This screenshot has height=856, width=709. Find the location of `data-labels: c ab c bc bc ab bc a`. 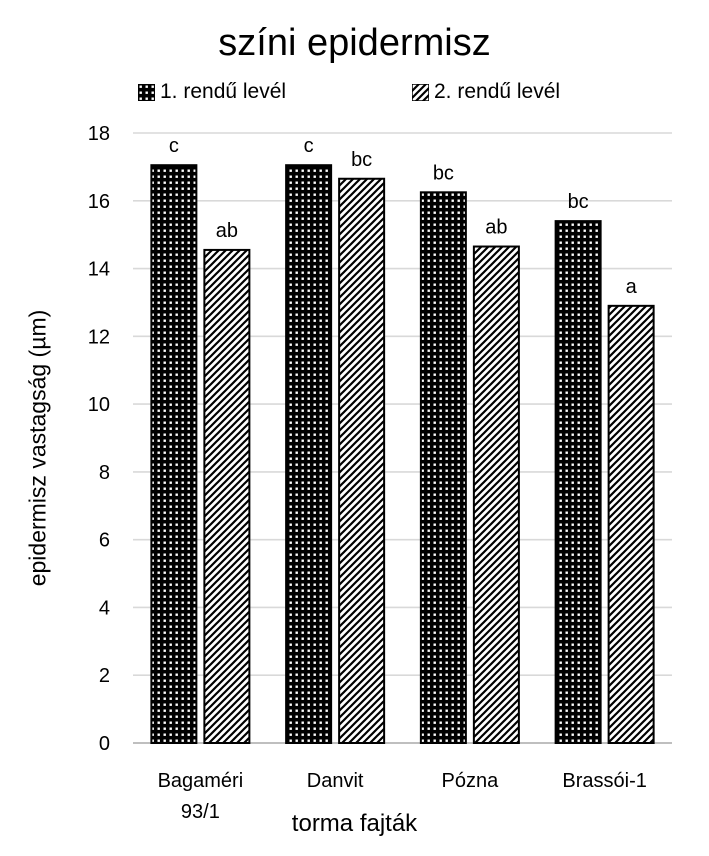

data-labels: c ab c bc bc ab bc a is located at coordinates (403, 216).